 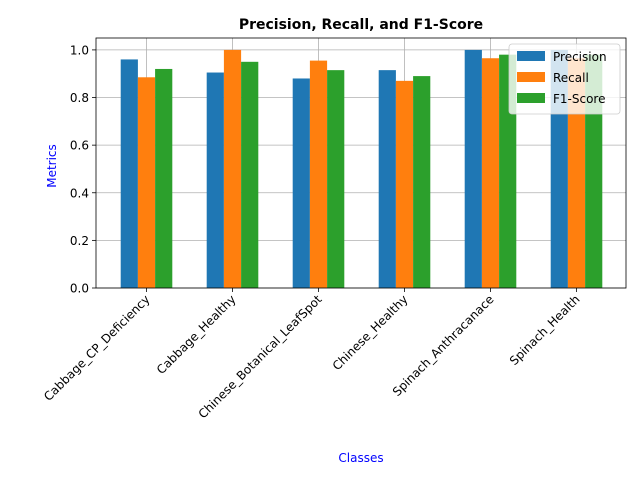 I want to click on x-tick-label: Cabbage_CP_Deficiency, so click(x=97, y=348).